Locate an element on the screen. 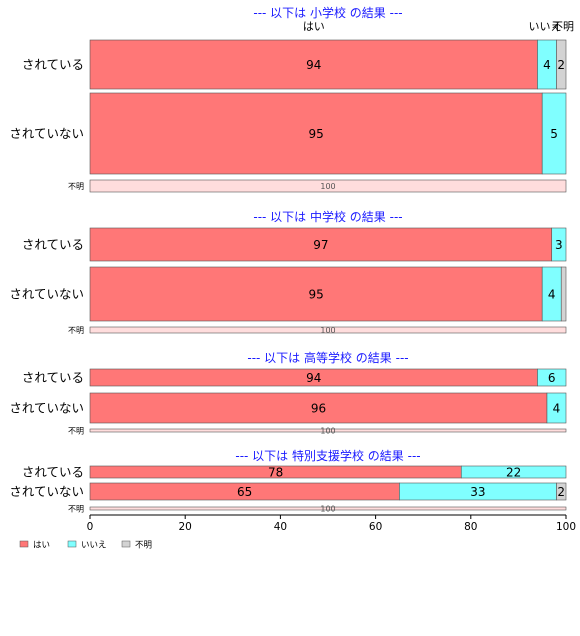 The height and width of the screenshot is (636, 580). x-tick-label: 40 is located at coordinates (280, 527).